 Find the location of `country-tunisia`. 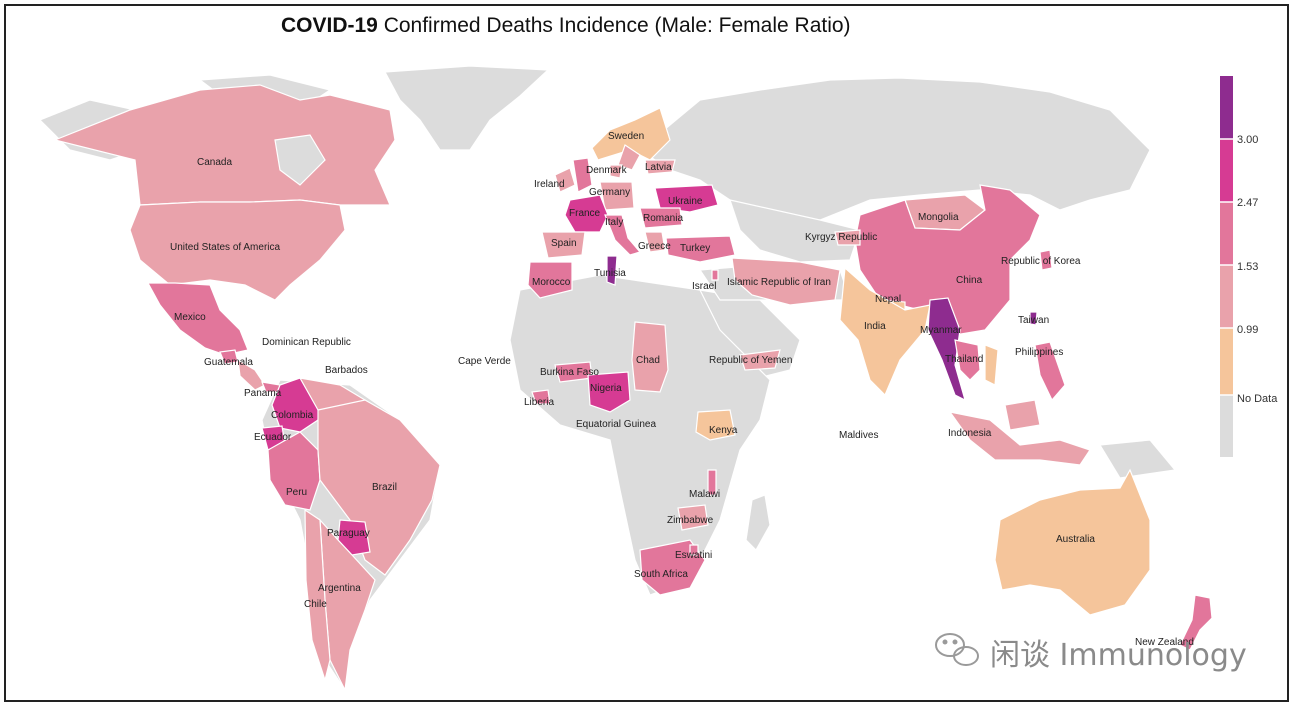

country-tunisia is located at coordinates (612, 270).